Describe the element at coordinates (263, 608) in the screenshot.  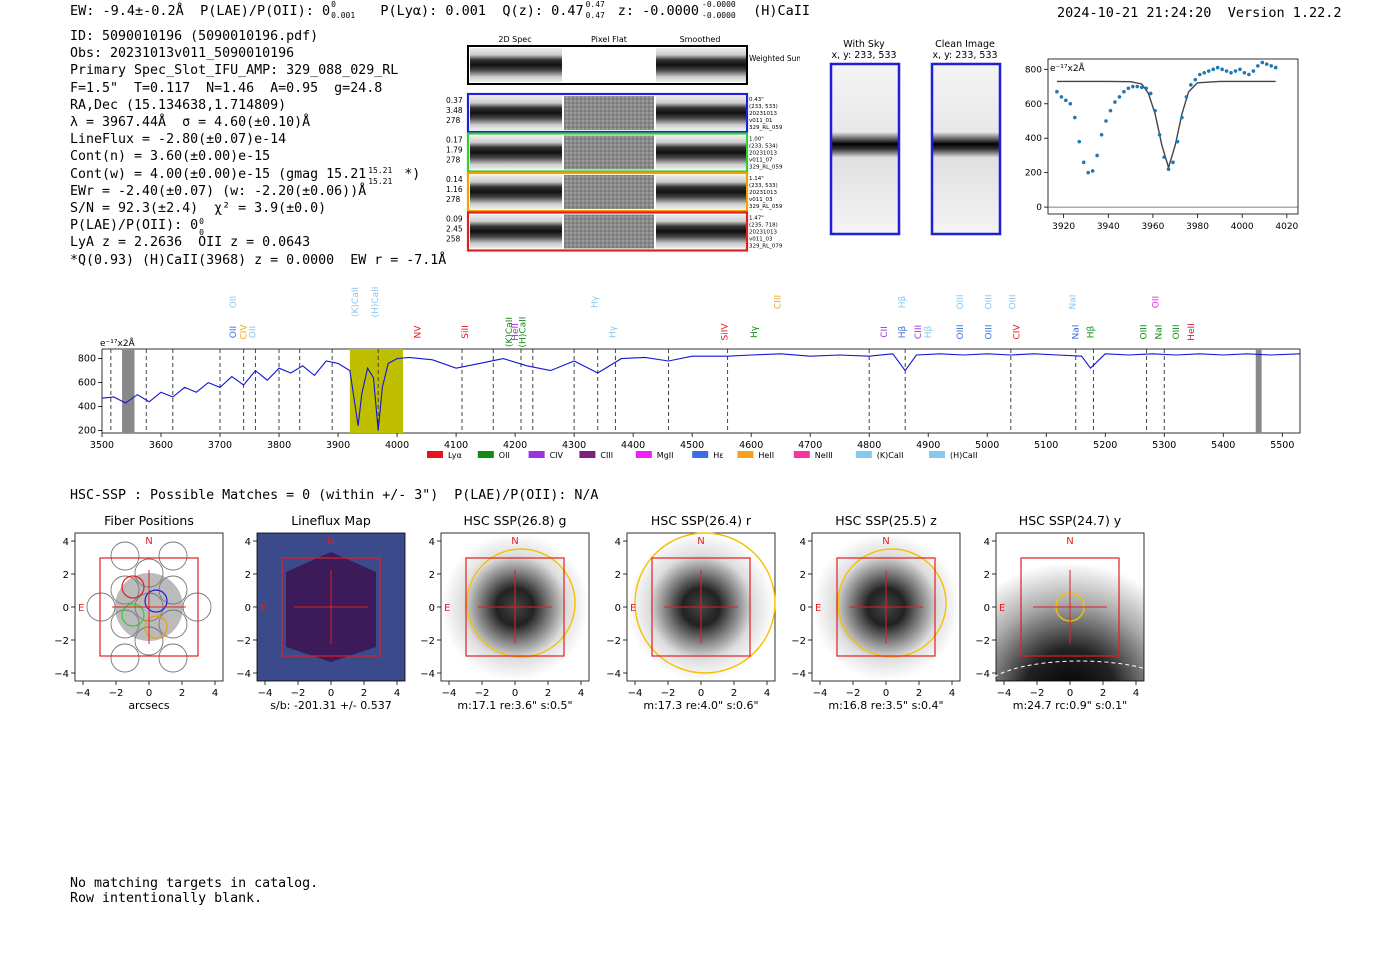
I see `cutout-1-east: E` at that location.